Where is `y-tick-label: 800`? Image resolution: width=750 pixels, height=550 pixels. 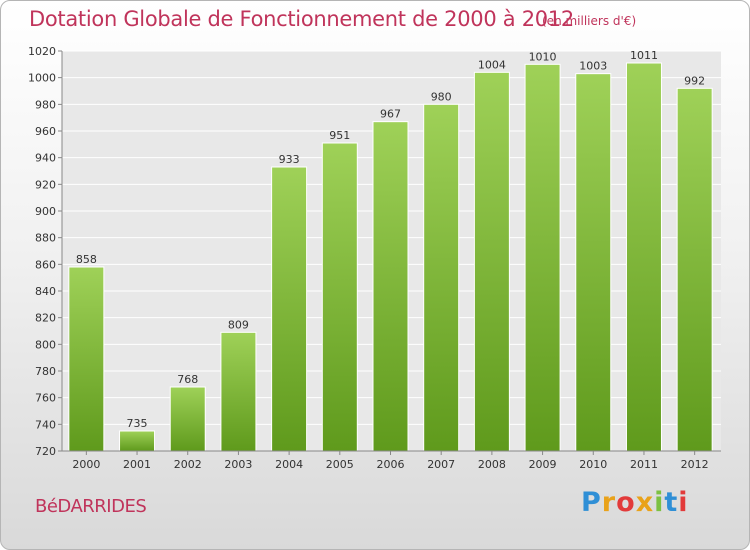 y-tick-label: 800 is located at coordinates (45, 344).